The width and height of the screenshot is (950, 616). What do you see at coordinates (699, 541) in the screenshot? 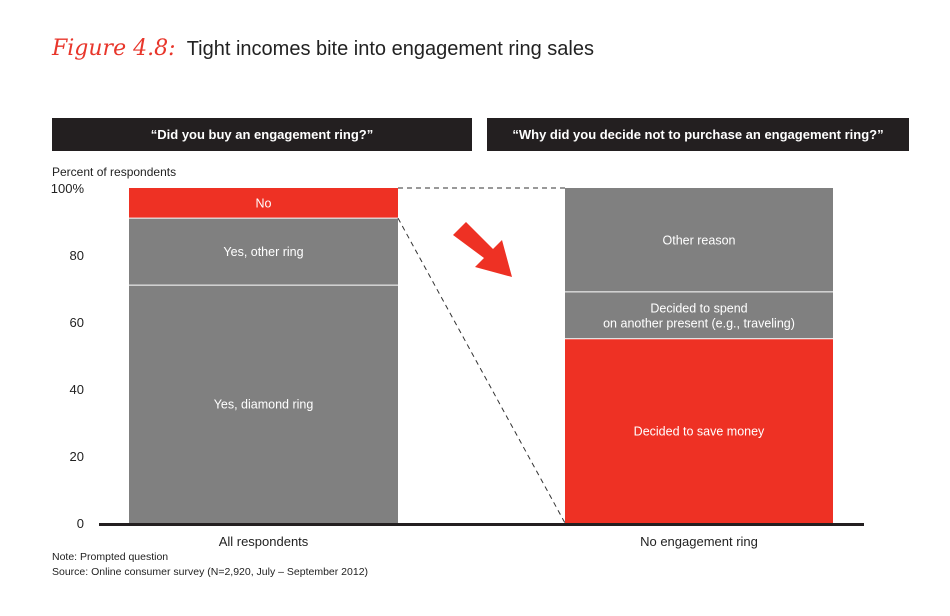
I see `x-category-label: No engagement ring` at bounding box center [699, 541].